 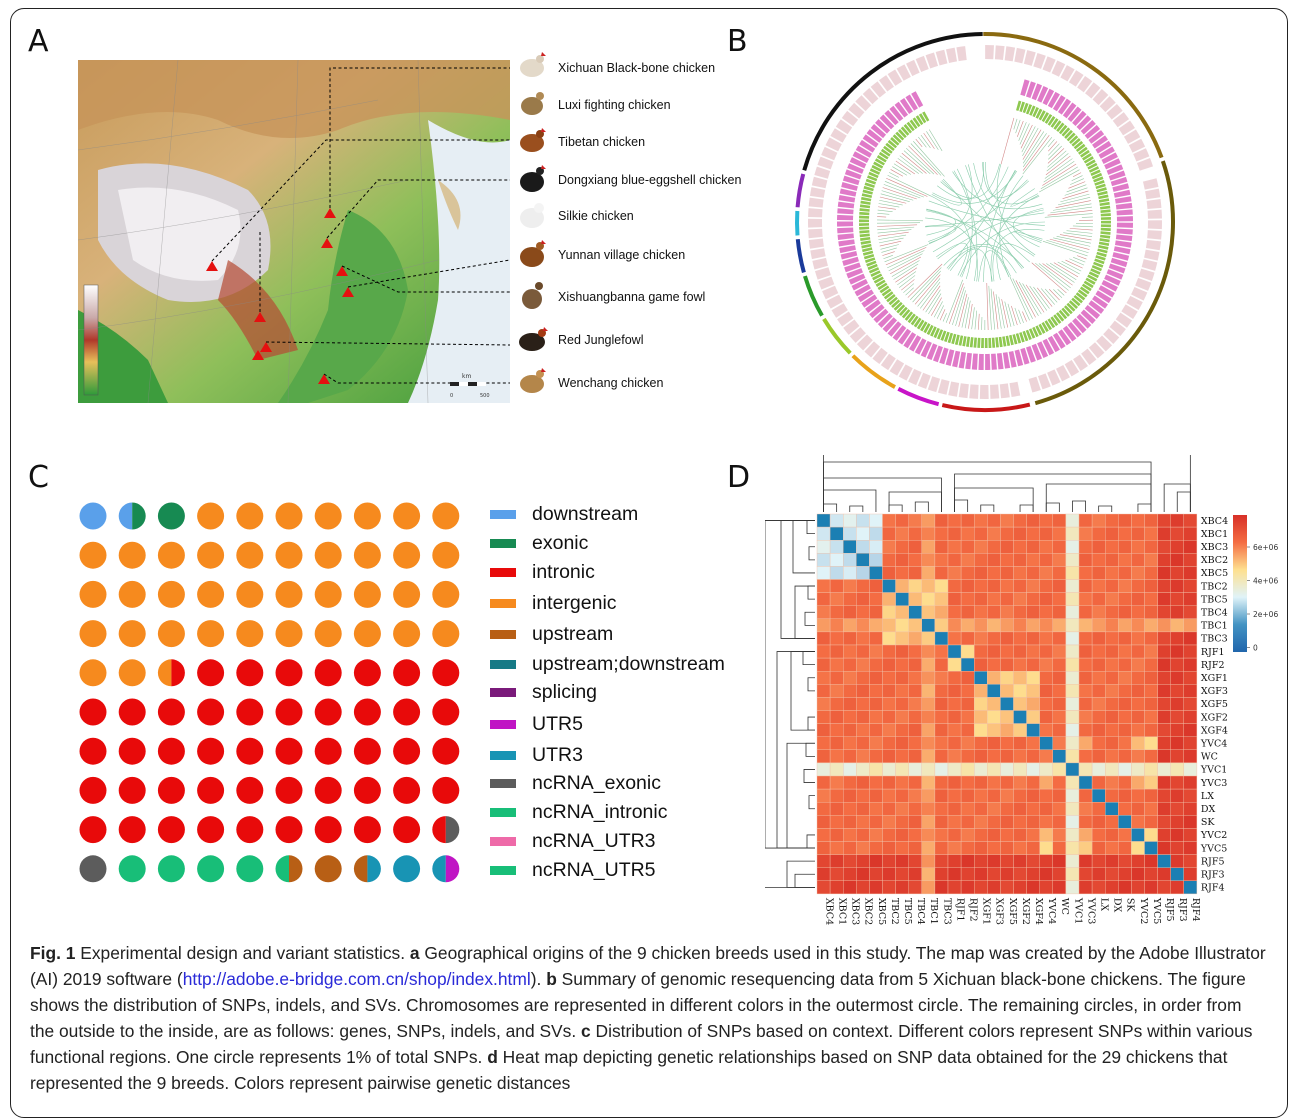 What do you see at coordinates (907, 911) in the screenshot?
I see `heatmap-col-label: TBC5` at bounding box center [907, 911].